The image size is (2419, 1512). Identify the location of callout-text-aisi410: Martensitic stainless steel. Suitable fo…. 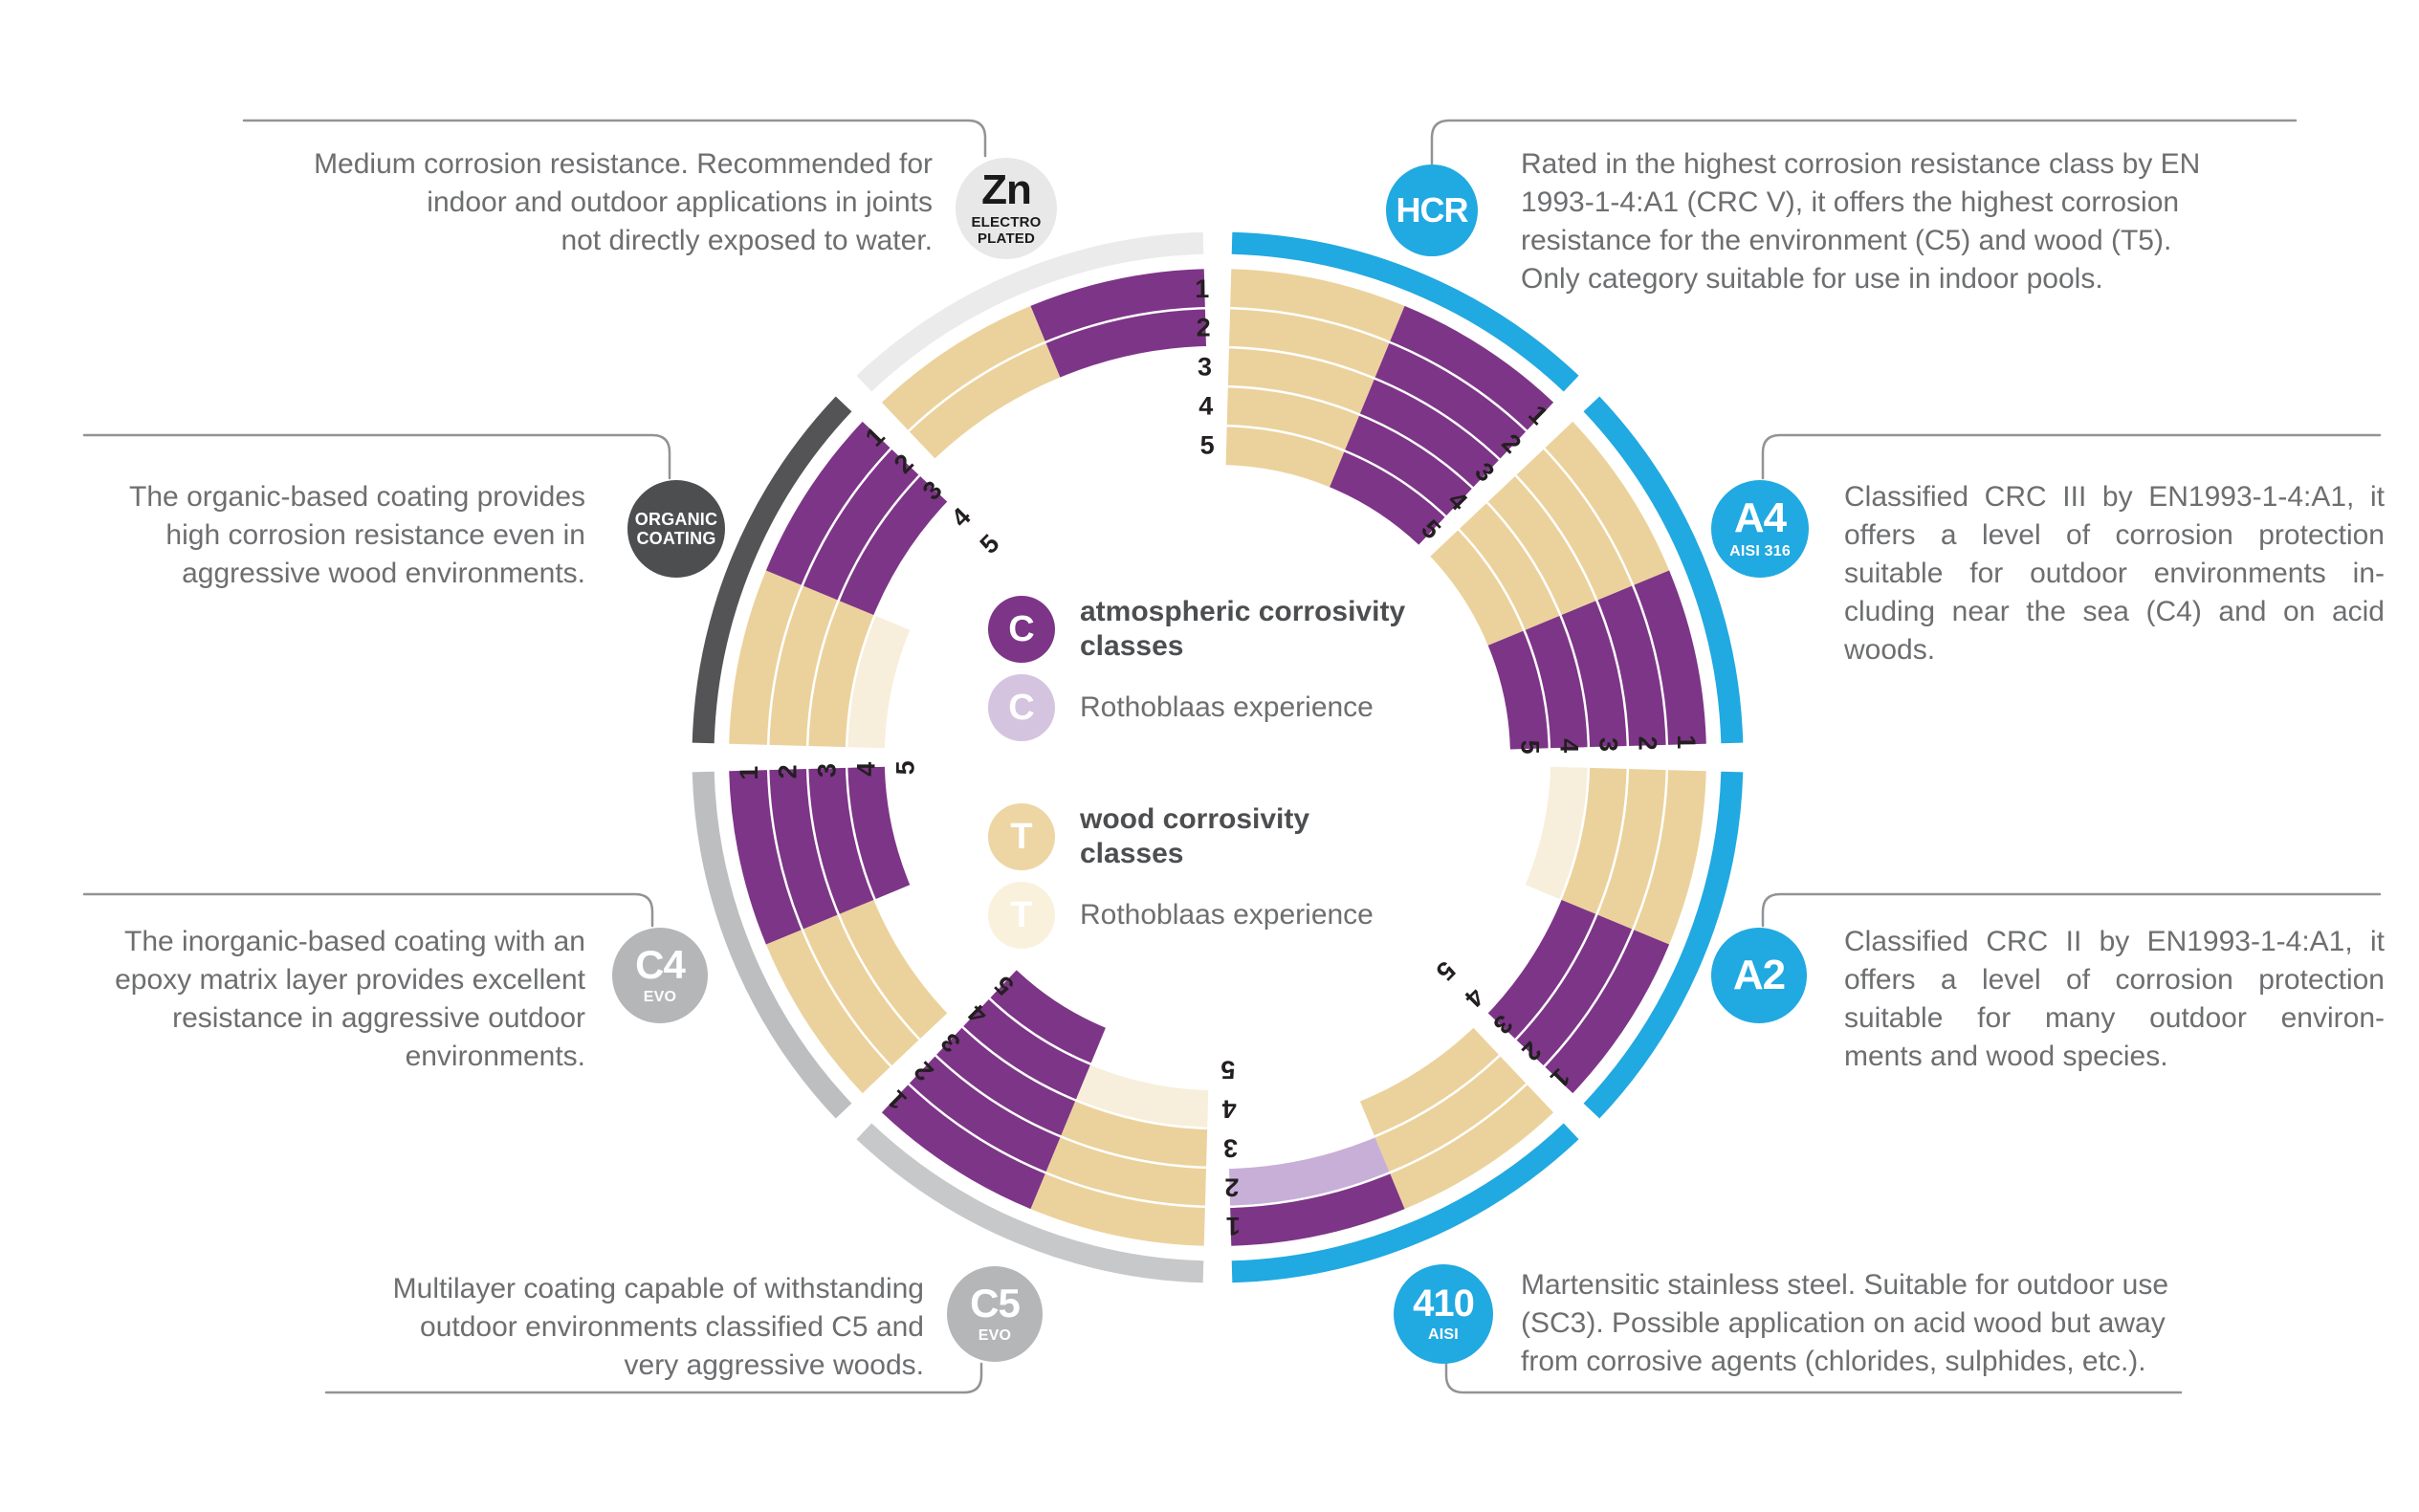
(1903, 1323).